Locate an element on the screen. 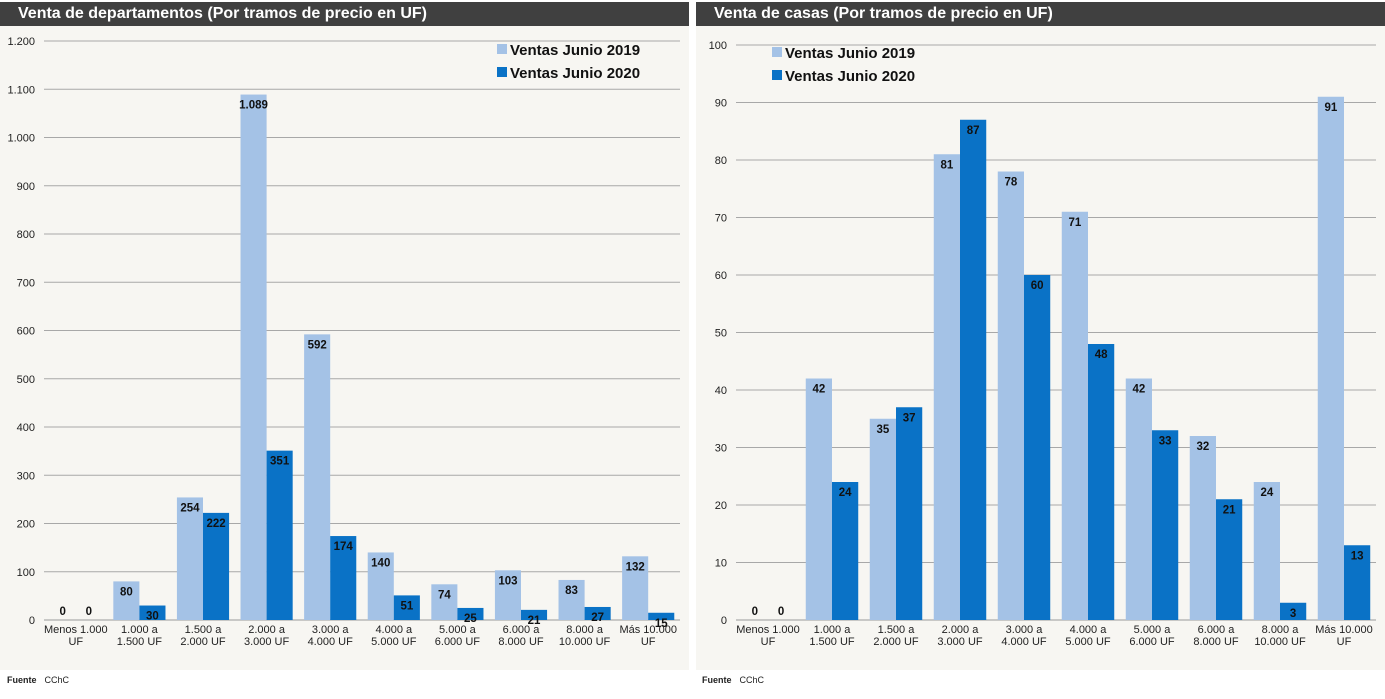 This screenshot has height=699, width=1385. y-tick-label: 400 is located at coordinates (26, 428).